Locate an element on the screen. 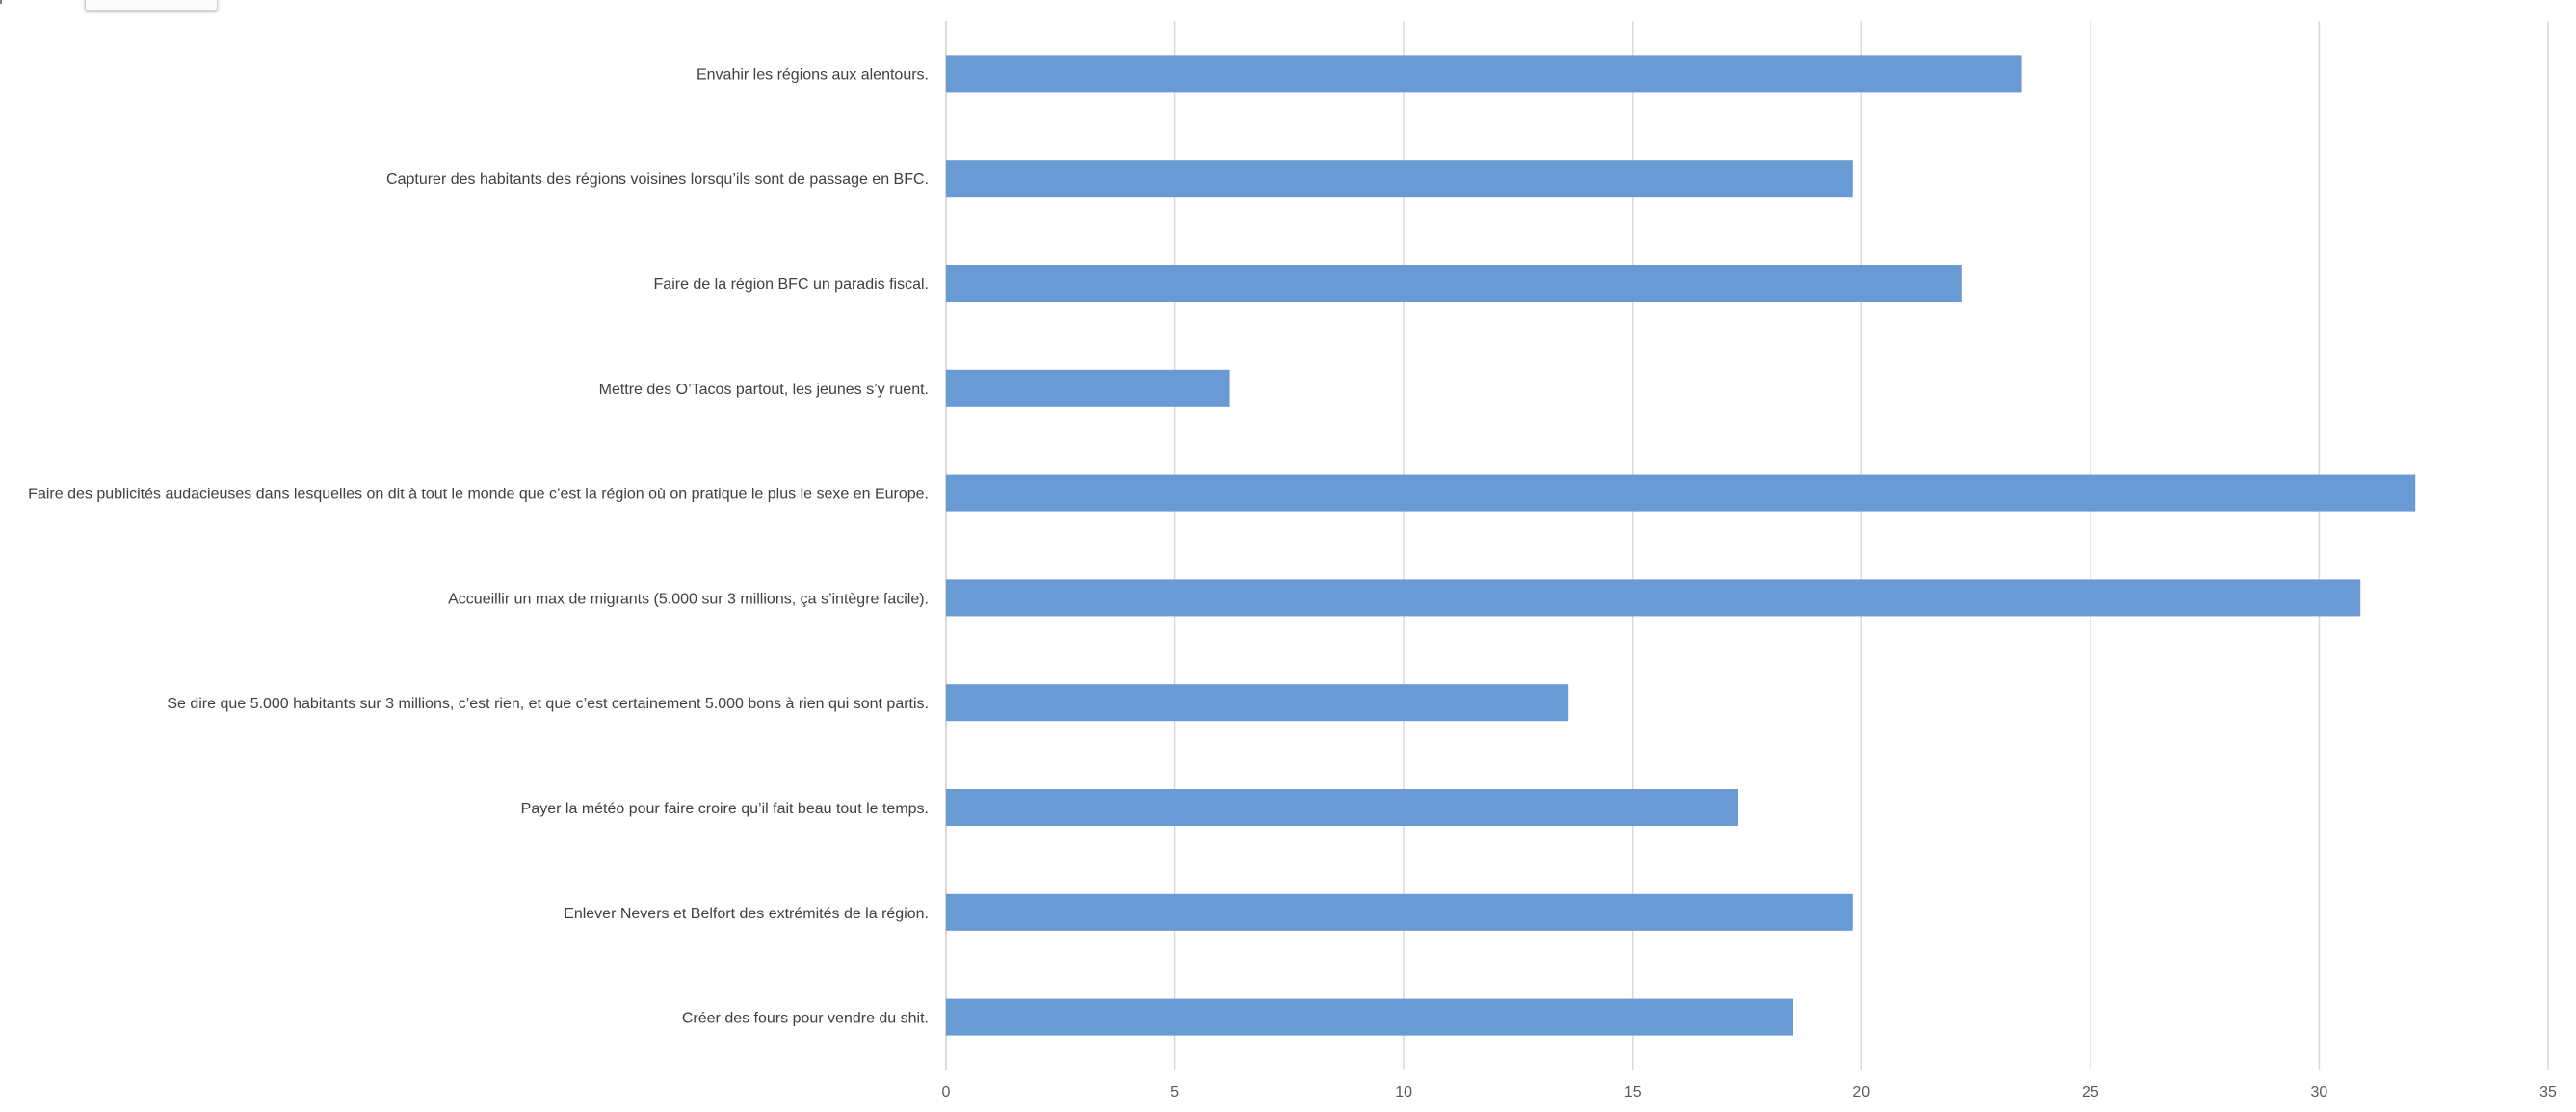 The image size is (2576, 1112). category-label: Créer des fours pour vendre du shit. is located at coordinates (806, 1019).